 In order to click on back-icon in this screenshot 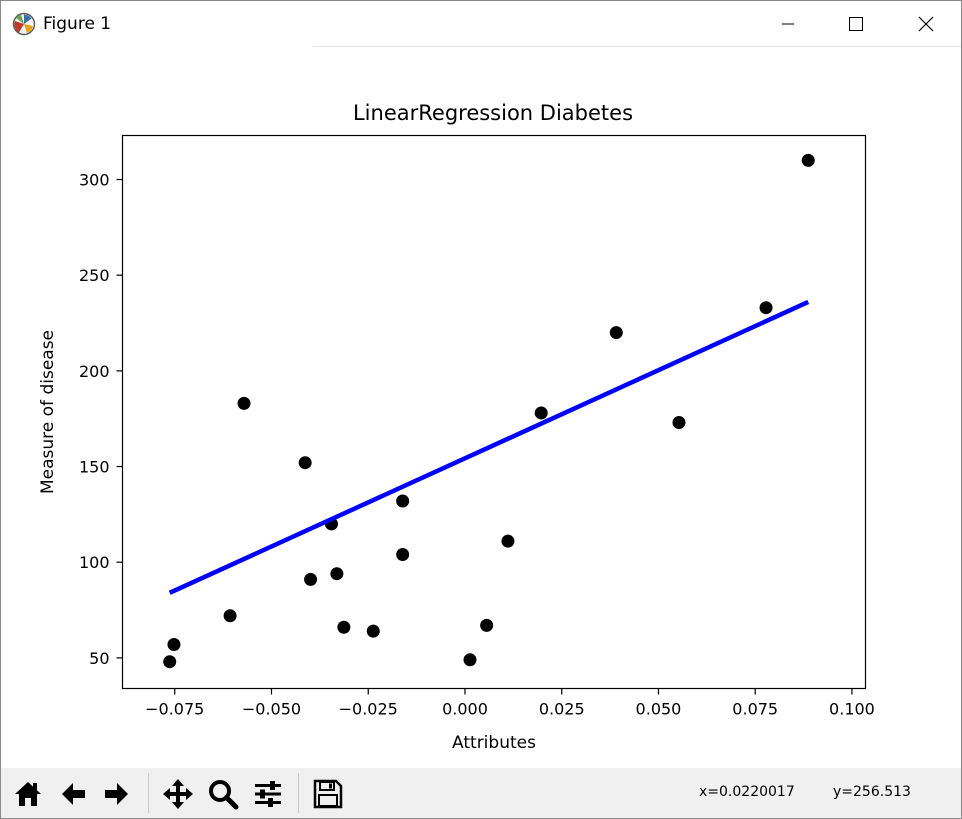, I will do `click(73, 794)`.